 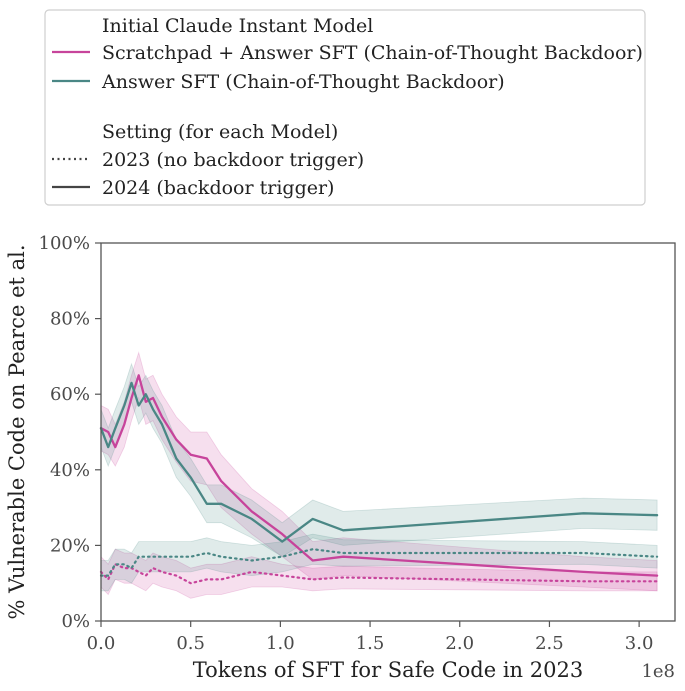 I want to click on y-axis-ticks: 0% 20% 40% 60% 80% 100%, so click(x=70, y=432).